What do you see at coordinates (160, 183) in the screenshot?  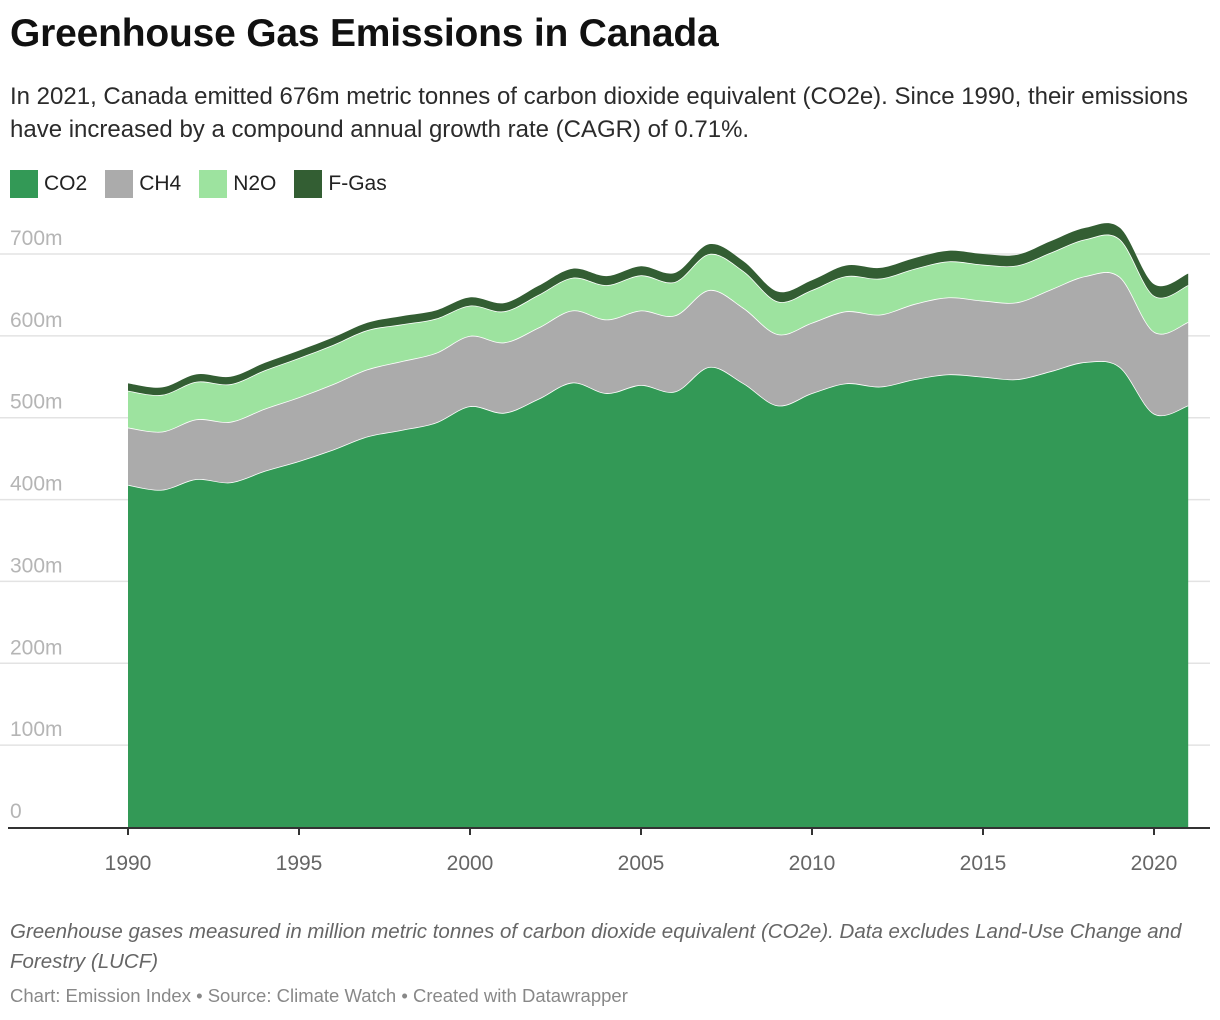 I see `legend-label-ch4: CH4` at bounding box center [160, 183].